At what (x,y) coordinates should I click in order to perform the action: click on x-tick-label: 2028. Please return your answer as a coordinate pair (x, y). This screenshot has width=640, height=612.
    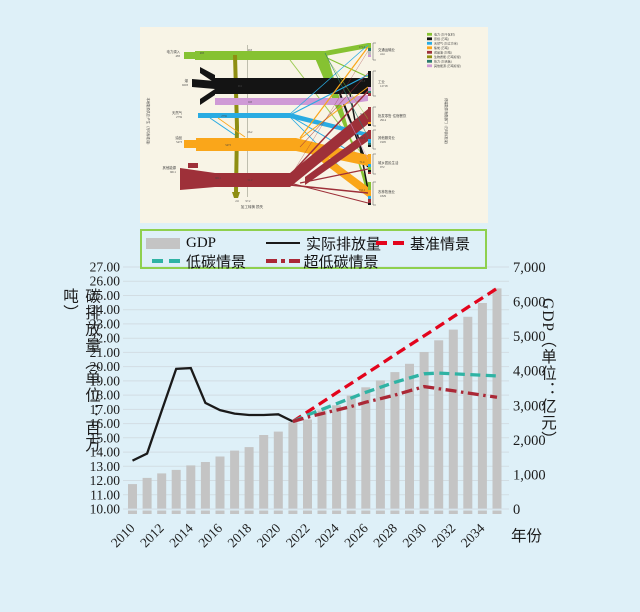
    Looking at the image, I should click on (385, 535).